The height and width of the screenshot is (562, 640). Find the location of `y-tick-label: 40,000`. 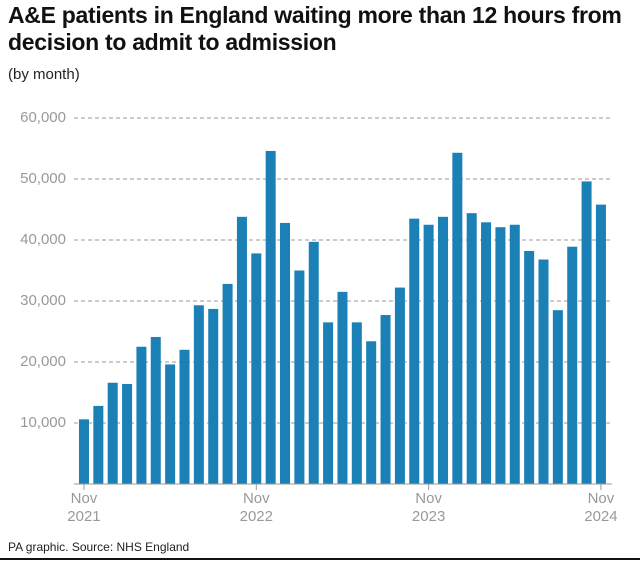

y-tick-label: 40,000 is located at coordinates (43, 239).